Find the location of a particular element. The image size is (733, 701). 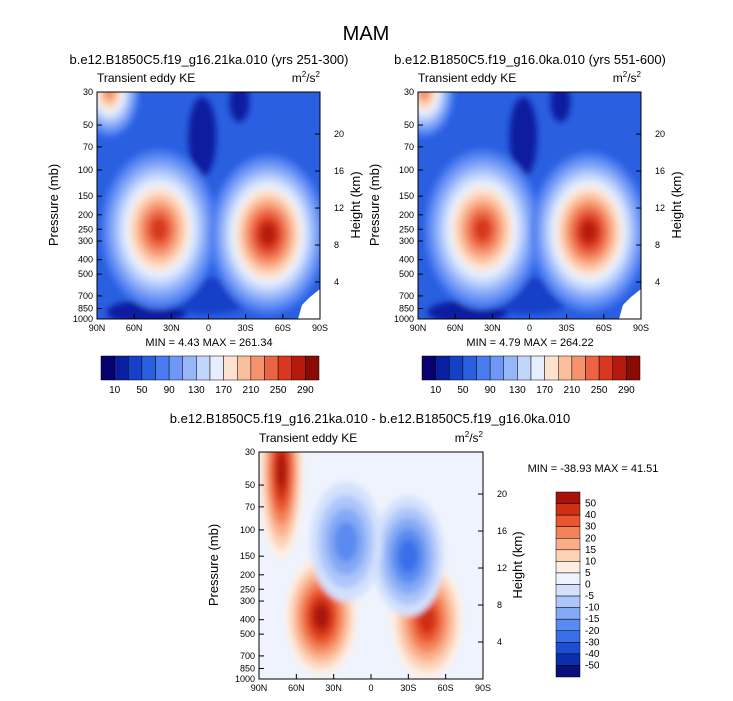

x-tick-label: 60S is located at coordinates (283, 328).